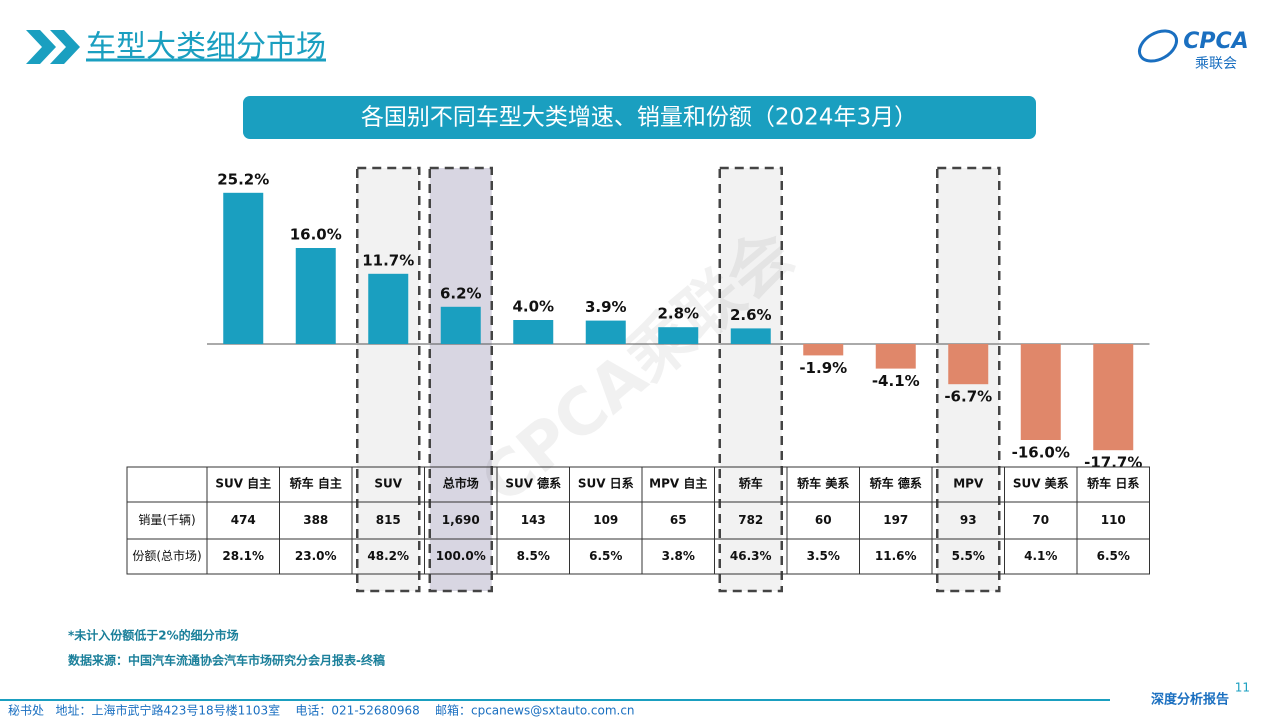 This screenshot has height=720, width=1280. What do you see at coordinates (315, 520) in the screenshot?
I see `table-cell: 388` at bounding box center [315, 520].